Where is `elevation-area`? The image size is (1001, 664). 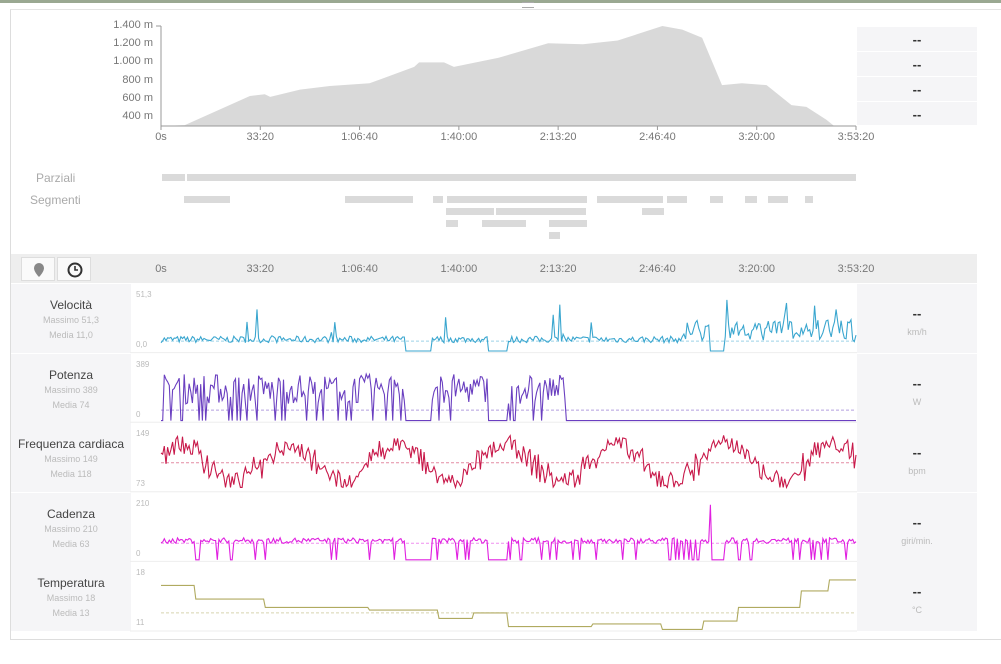 elevation-area is located at coordinates (498, 76).